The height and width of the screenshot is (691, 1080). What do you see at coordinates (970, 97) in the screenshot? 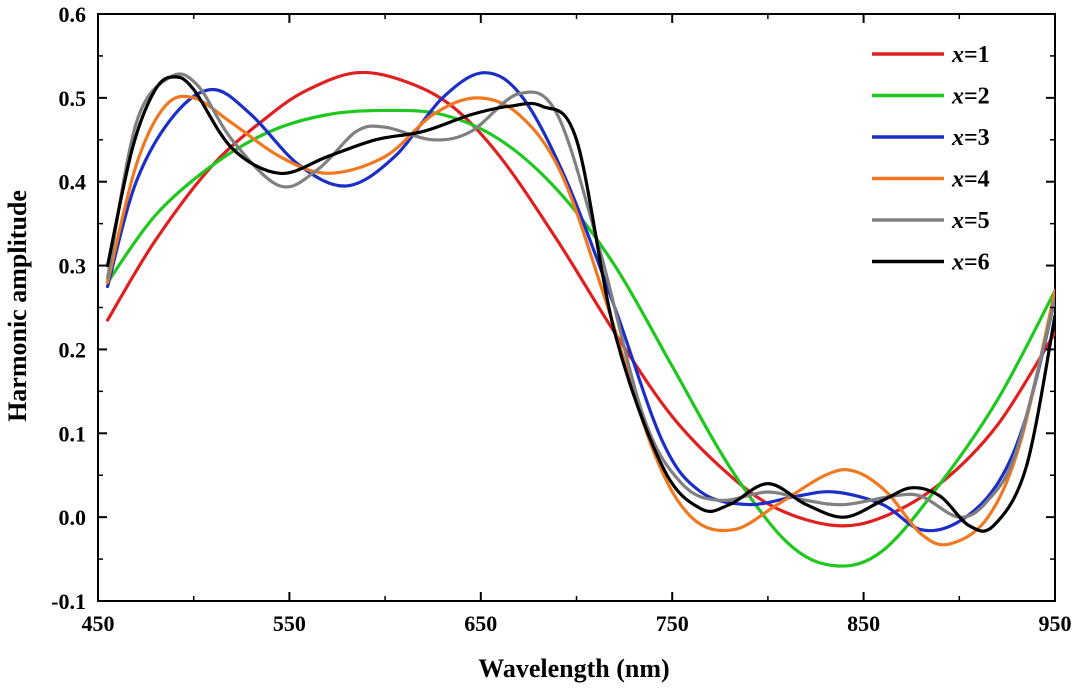
I see `legend-label-2: x=2` at bounding box center [970, 97].